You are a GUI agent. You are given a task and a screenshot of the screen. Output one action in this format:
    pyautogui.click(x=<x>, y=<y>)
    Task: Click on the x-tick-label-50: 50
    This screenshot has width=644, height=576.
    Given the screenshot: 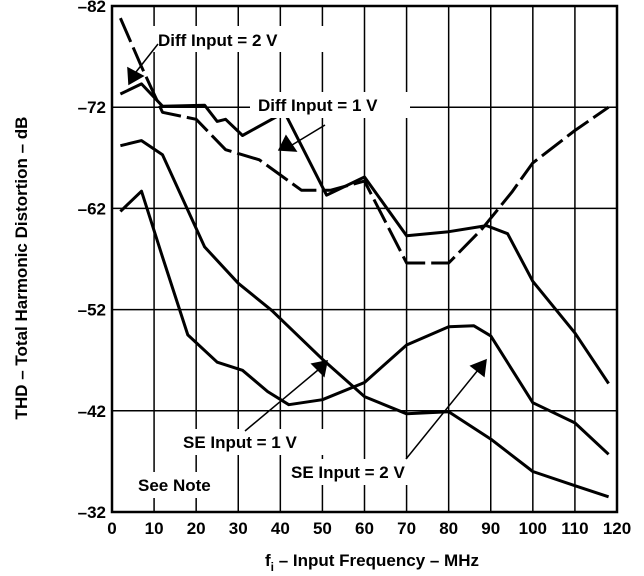 What is the action you would take?
    pyautogui.click(x=322, y=528)
    